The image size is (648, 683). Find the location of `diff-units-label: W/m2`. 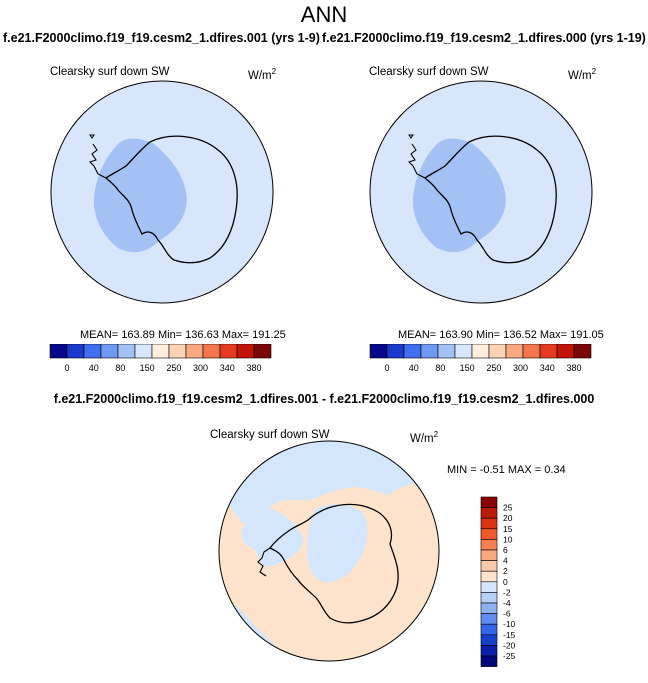

diff-units-label: W/m2 is located at coordinates (424, 437).